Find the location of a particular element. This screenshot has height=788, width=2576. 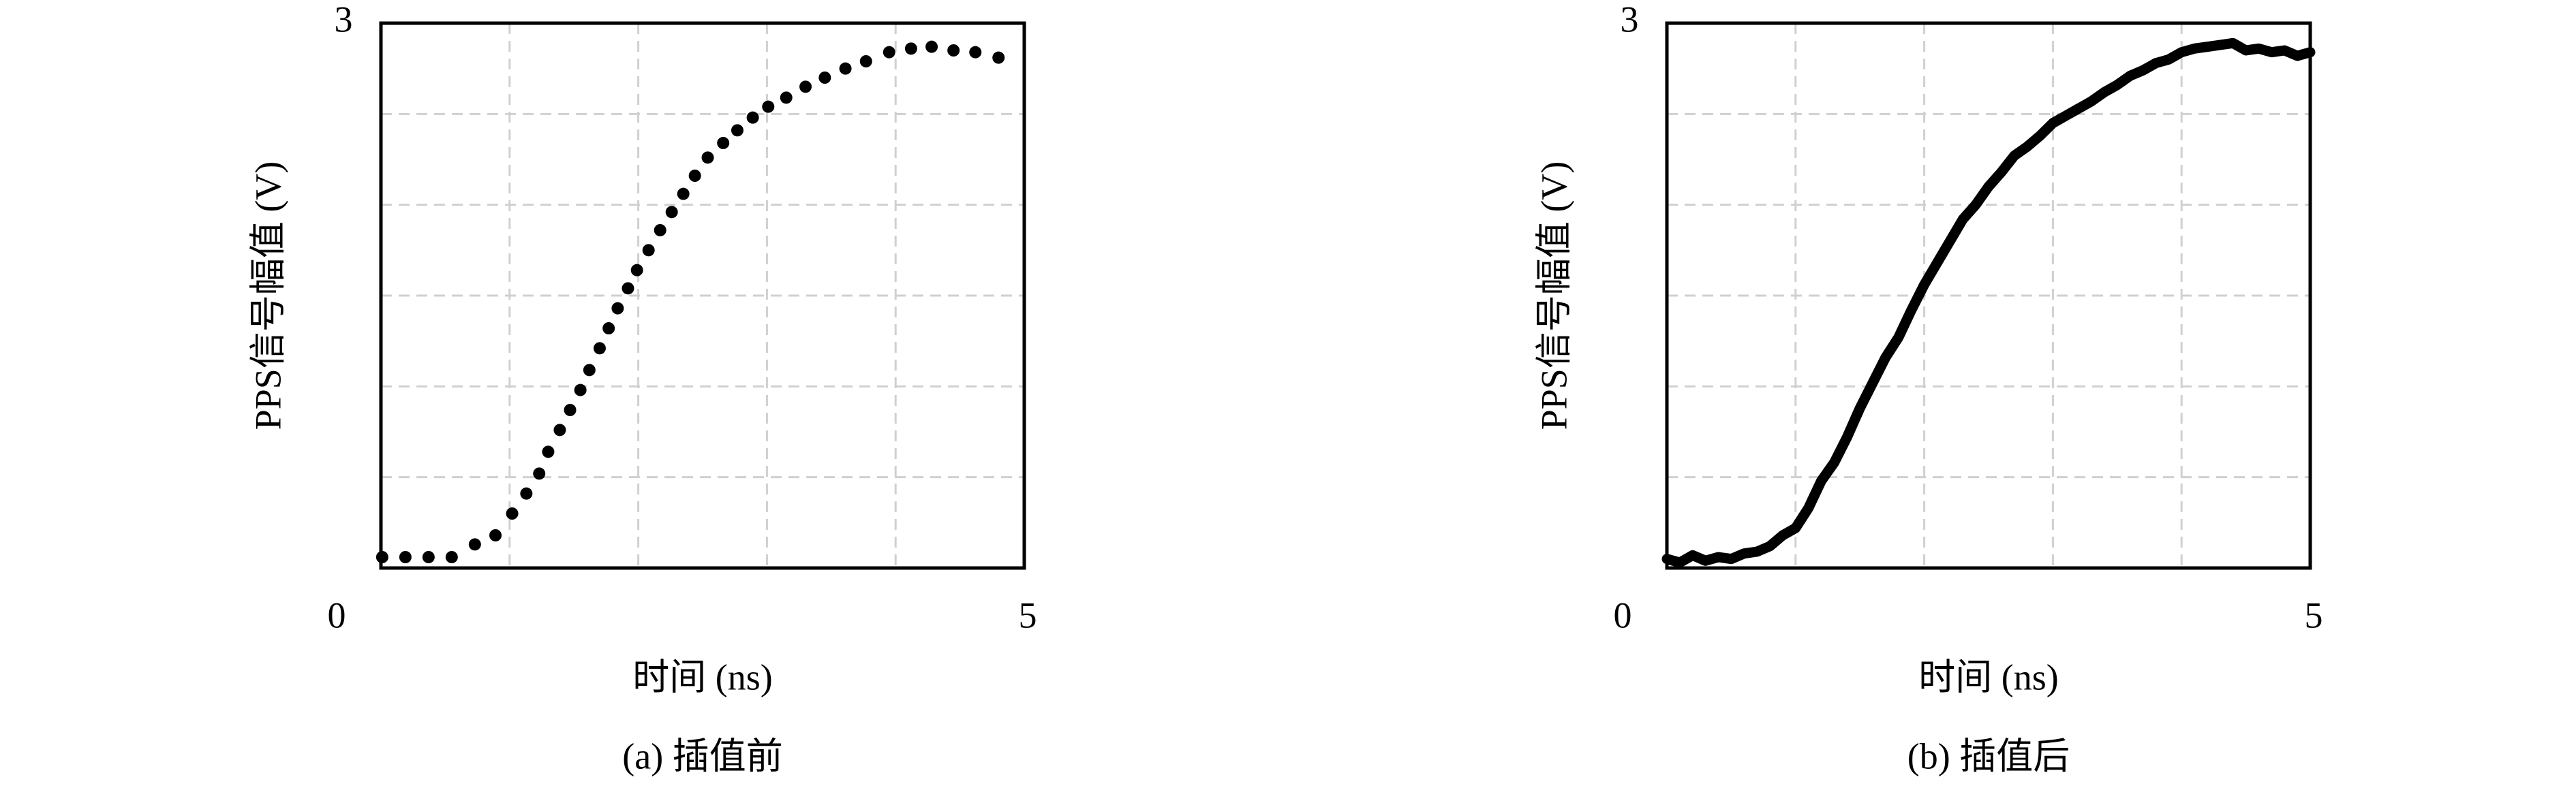

caption: (b) 插值后 is located at coordinates (1989, 756).